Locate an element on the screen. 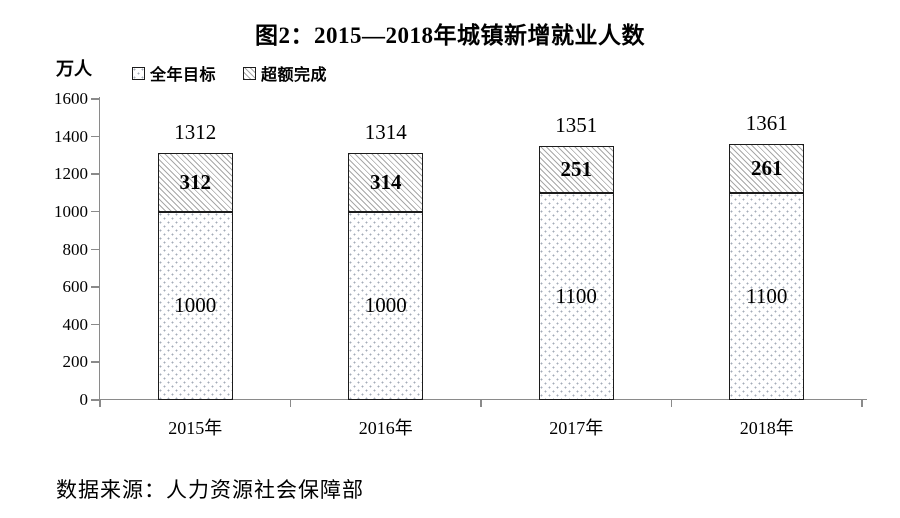  y-tick-label: 1000 is located at coordinates (71, 211).